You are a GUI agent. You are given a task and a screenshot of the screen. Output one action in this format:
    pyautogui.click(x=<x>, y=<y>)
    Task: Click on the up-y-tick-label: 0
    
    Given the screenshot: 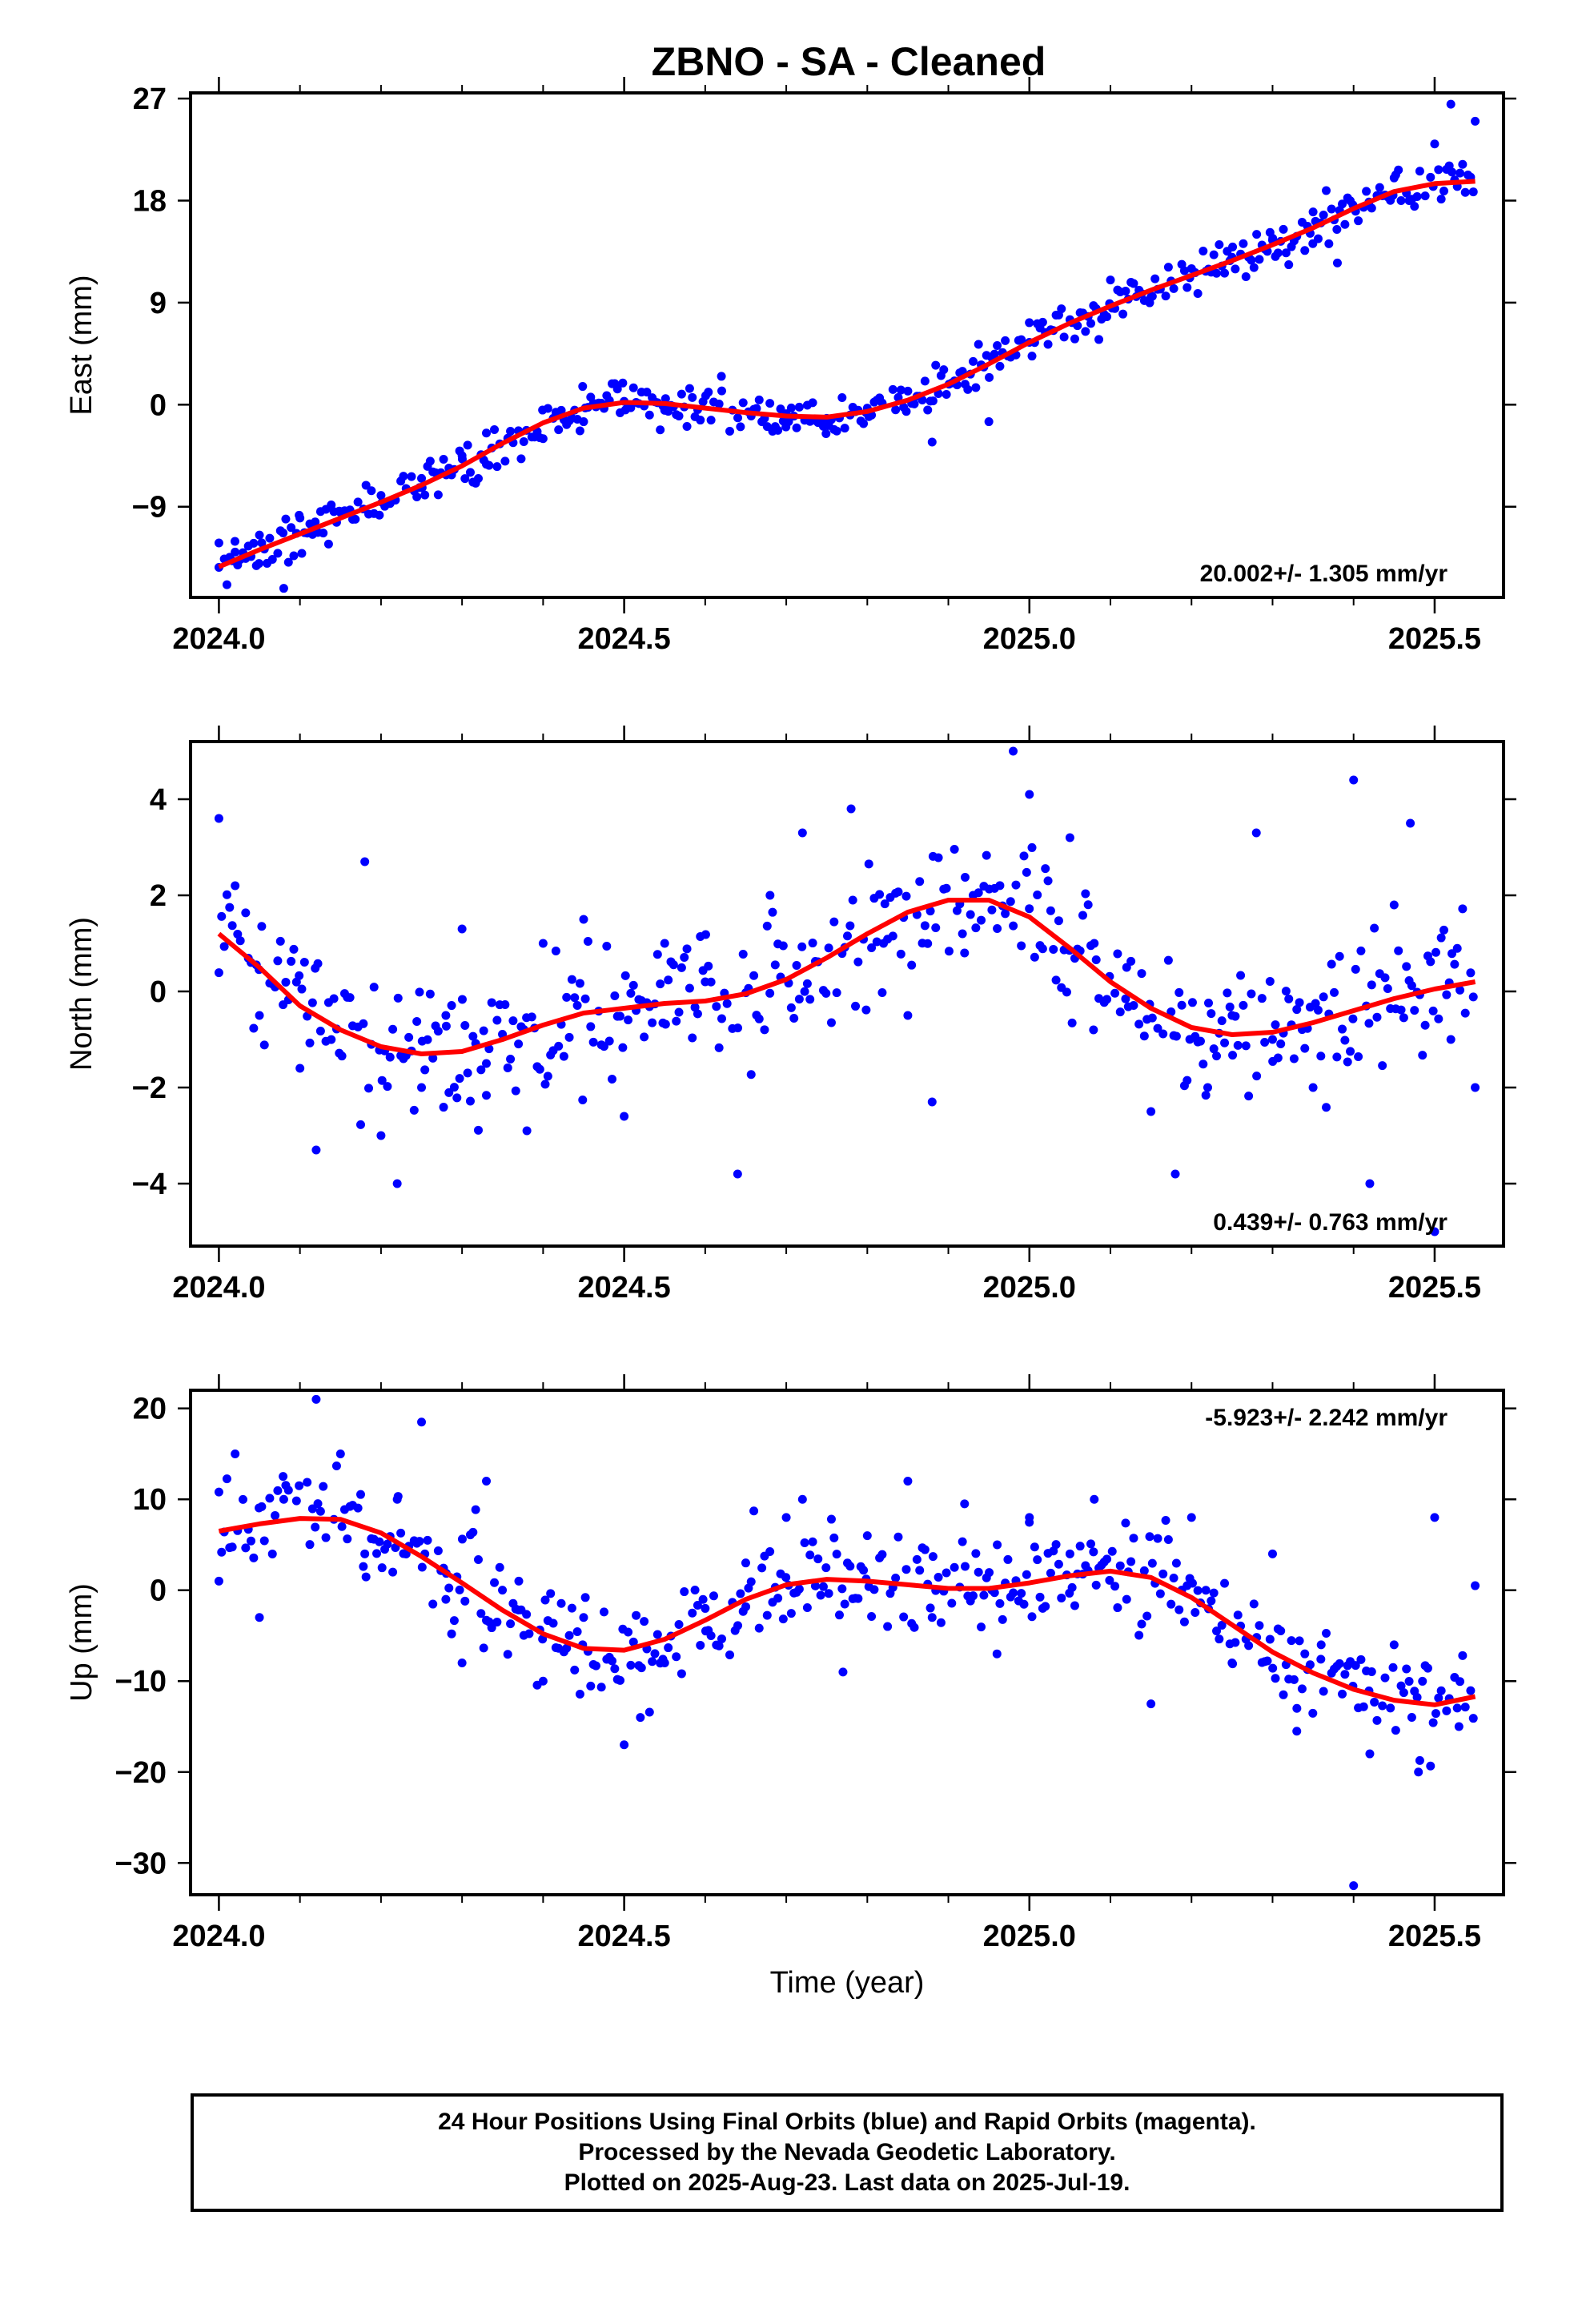 What is the action you would take?
    pyautogui.click(x=158, y=1591)
    